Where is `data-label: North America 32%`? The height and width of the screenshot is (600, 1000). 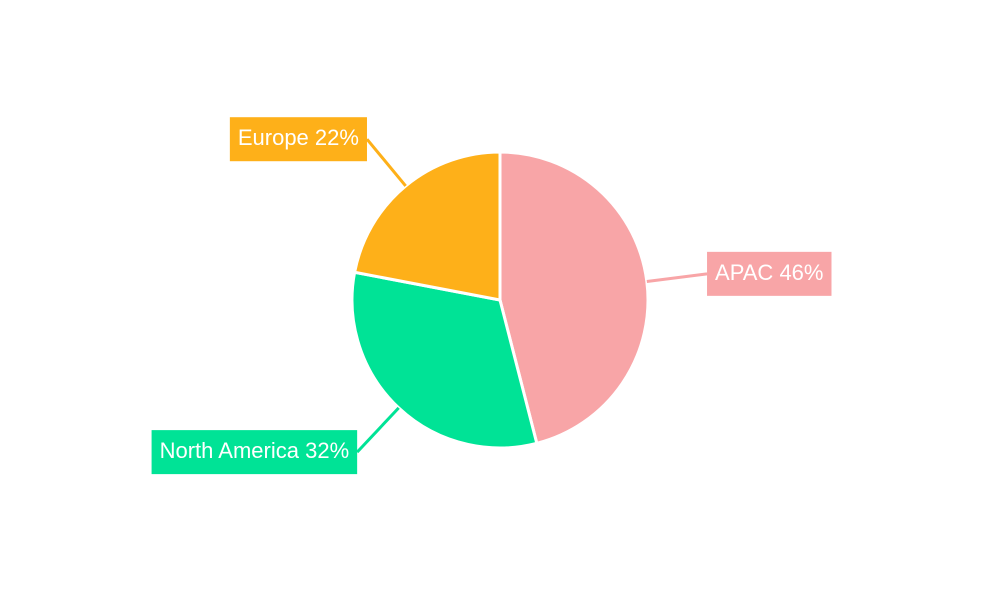
data-label: North America 32% is located at coordinates (254, 452).